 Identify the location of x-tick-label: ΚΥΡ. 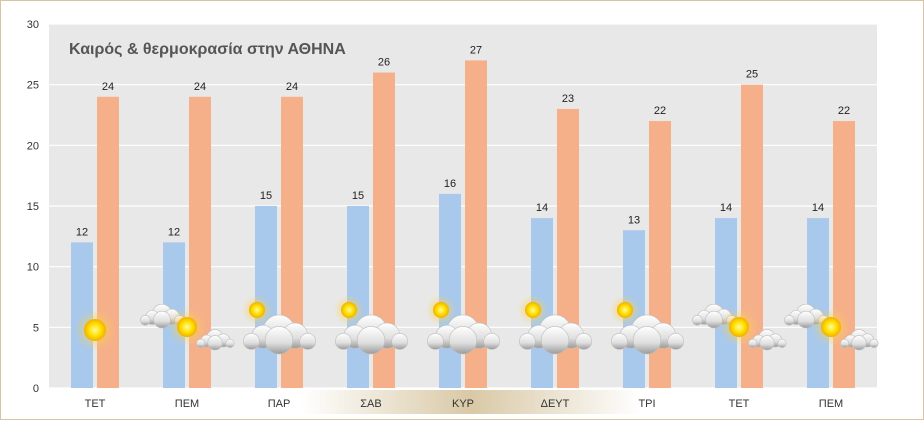
(463, 404).